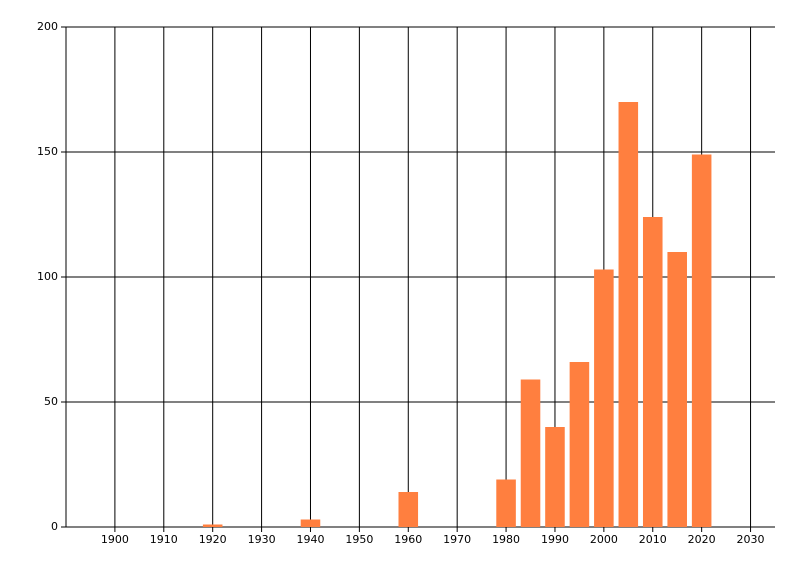 The width and height of the screenshot is (800, 576). Describe the element at coordinates (115, 539) in the screenshot. I see `x-tick-label: 1900` at that location.